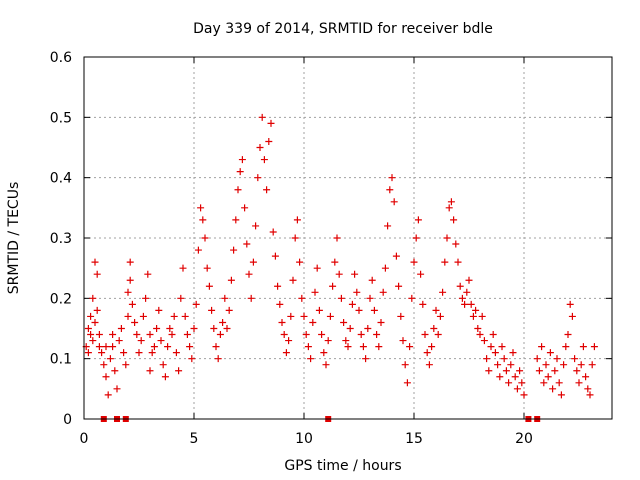  Describe the element at coordinates (61, 360) in the screenshot. I see `y-tick-label: 0.1` at that location.